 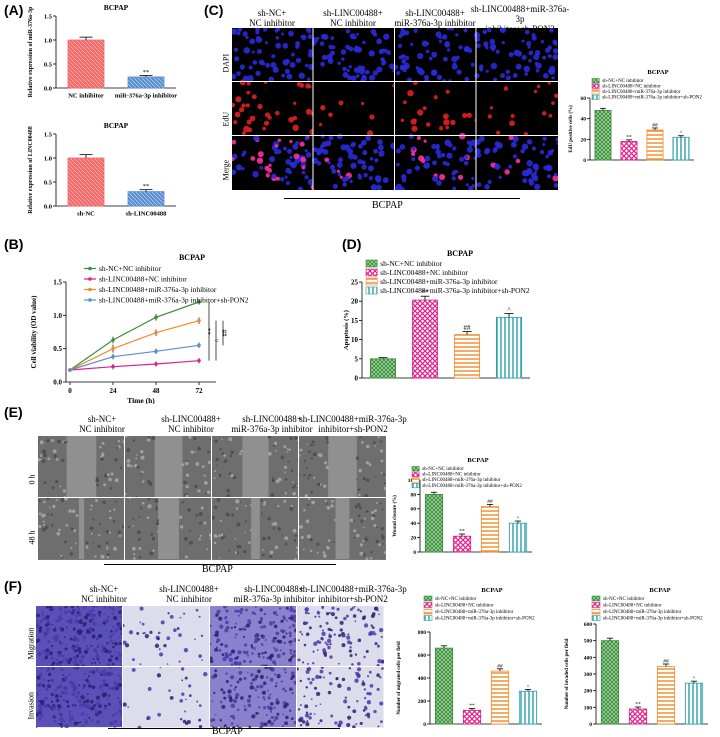 I want to click on chart-title: BCPAP, so click(x=192, y=257).